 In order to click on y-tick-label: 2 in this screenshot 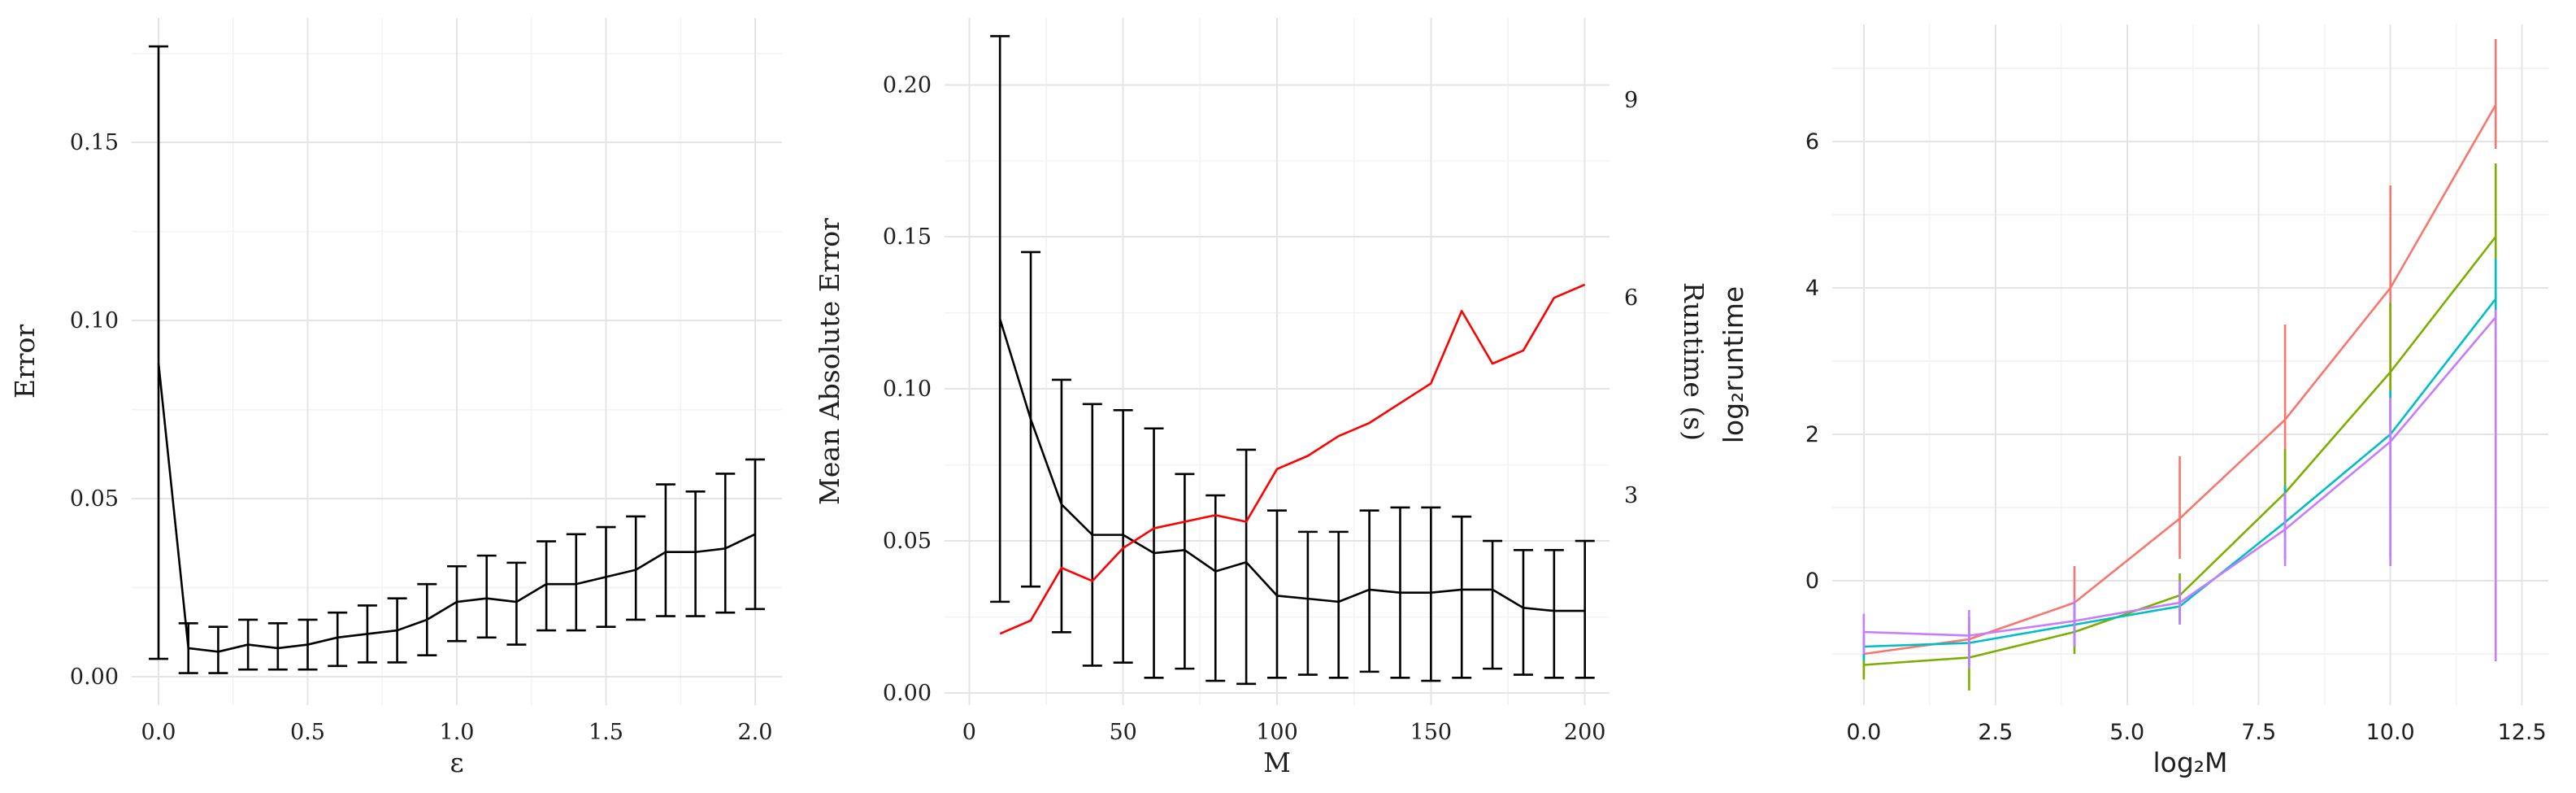, I will do `click(1812, 434)`.